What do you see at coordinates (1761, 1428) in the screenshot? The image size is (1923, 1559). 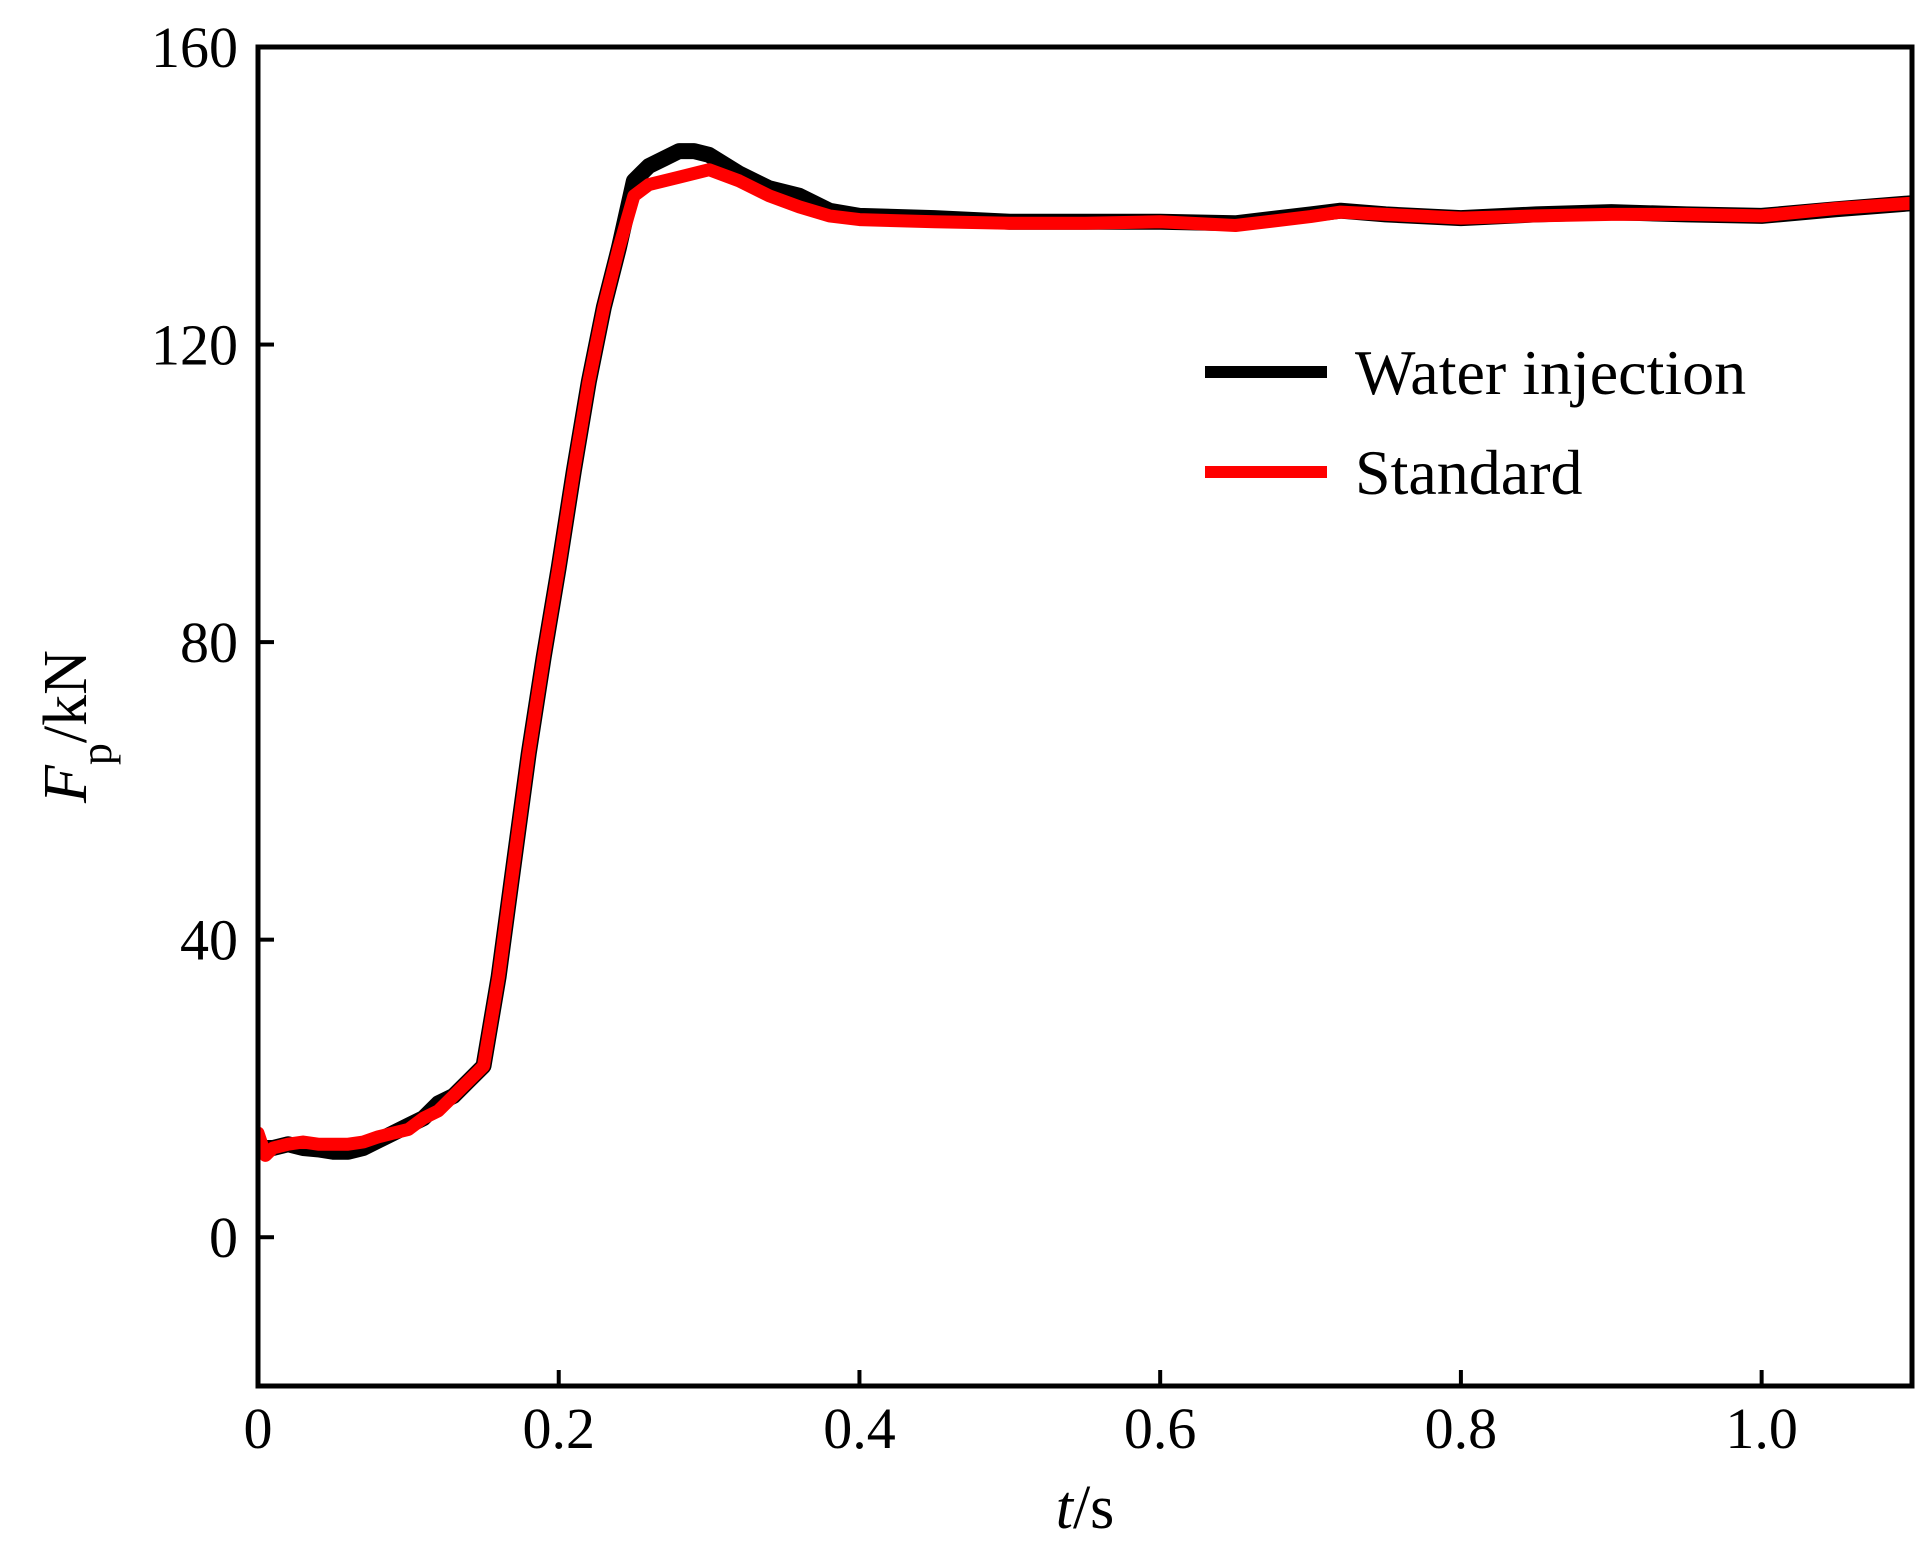 I see `x-tick-label: 1.0` at bounding box center [1761, 1428].